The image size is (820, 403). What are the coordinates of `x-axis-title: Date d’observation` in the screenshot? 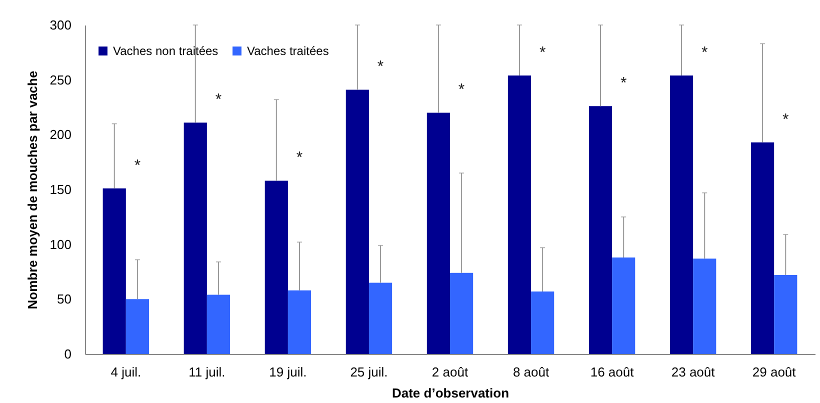 It's located at (451, 393).